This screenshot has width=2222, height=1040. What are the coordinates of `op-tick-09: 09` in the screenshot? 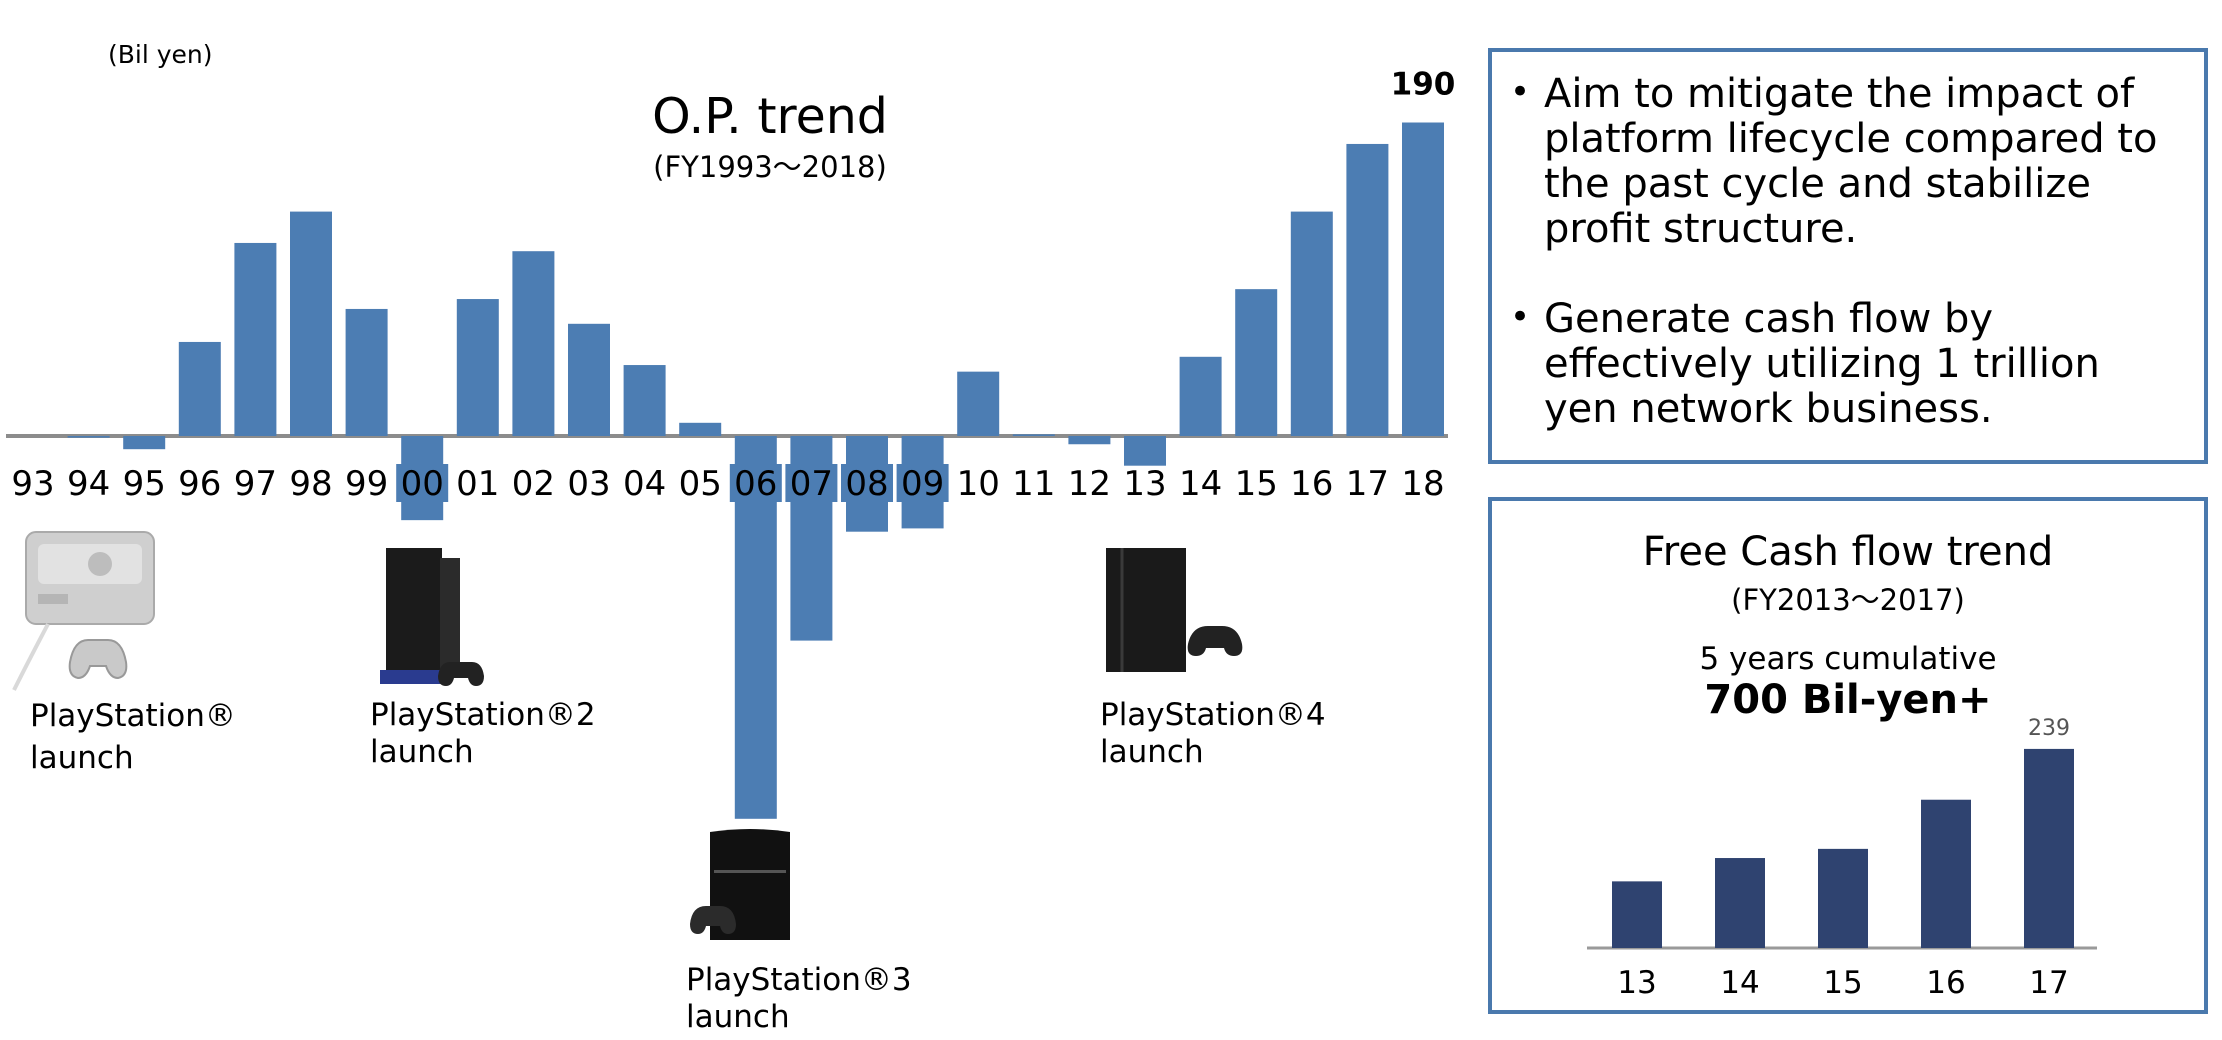 It's located at (922, 484).